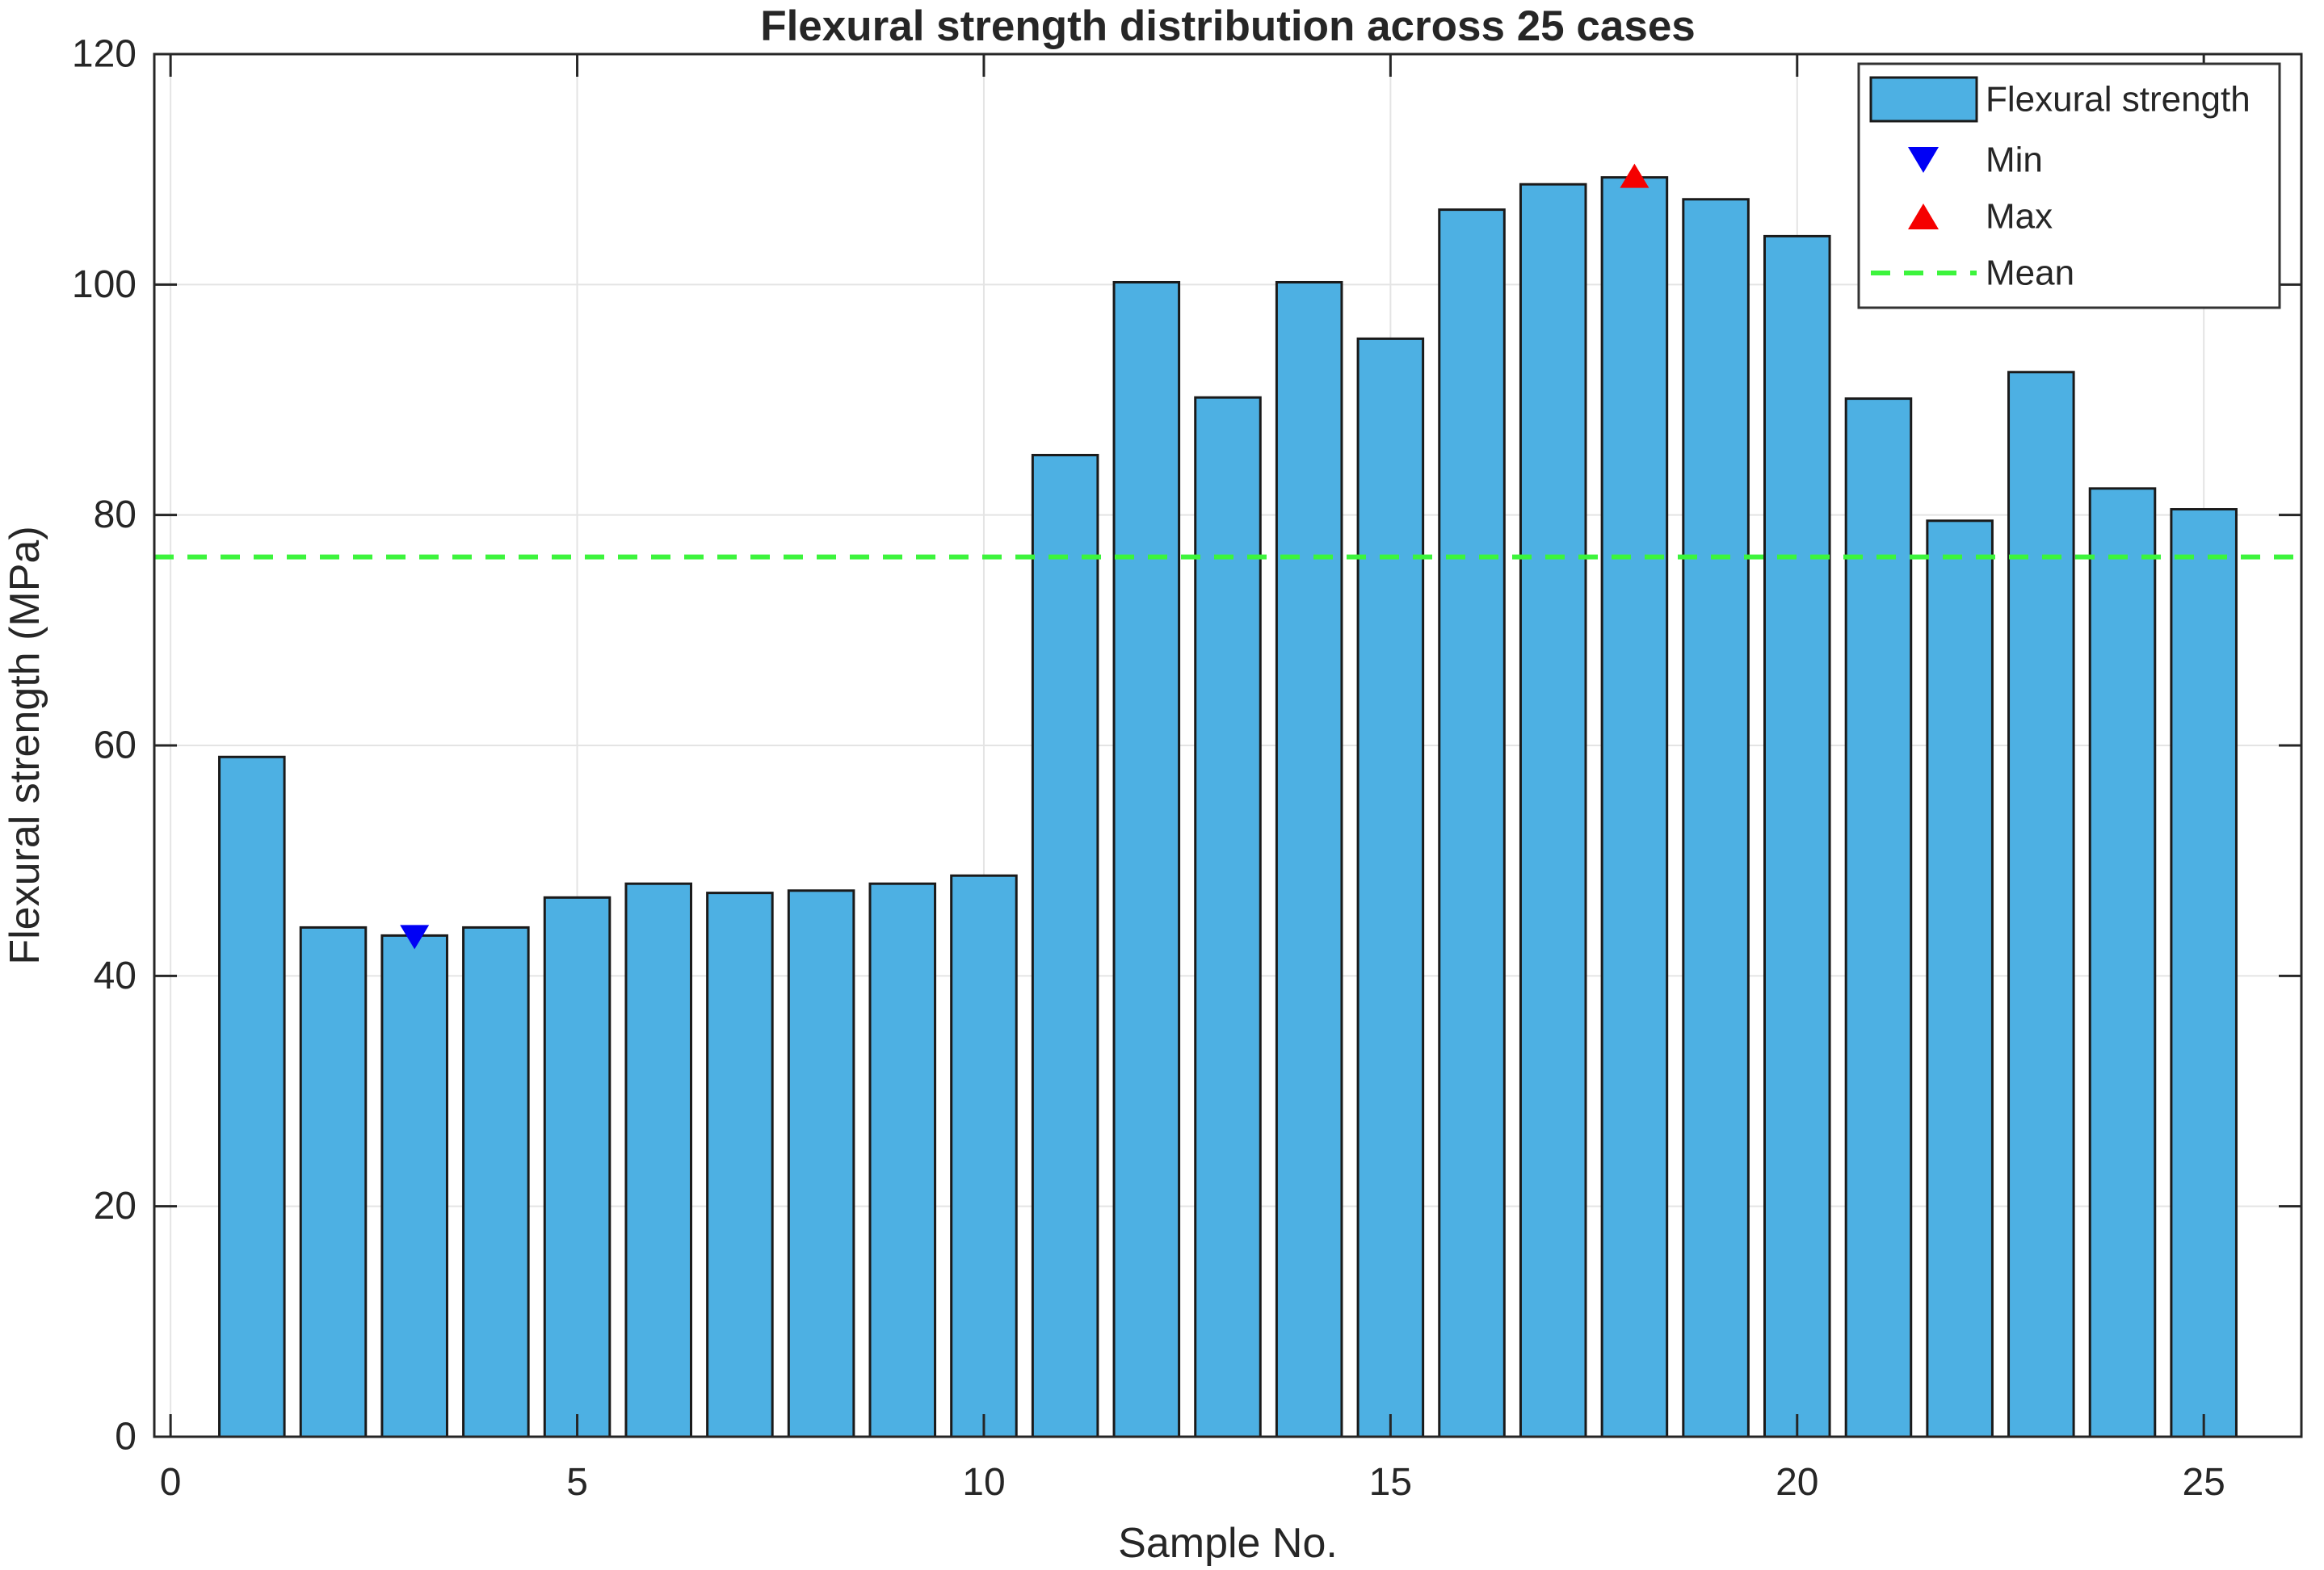 The height and width of the screenshot is (1570, 2324). I want to click on y-tick-label: 20, so click(116, 1206).